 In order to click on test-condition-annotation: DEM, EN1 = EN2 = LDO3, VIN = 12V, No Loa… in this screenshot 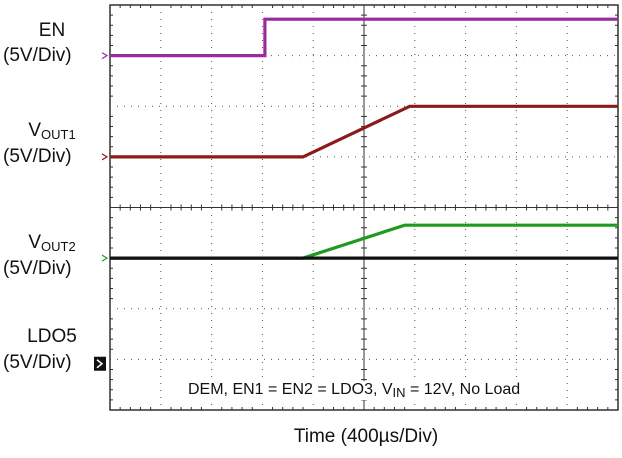, I will do `click(354, 390)`.